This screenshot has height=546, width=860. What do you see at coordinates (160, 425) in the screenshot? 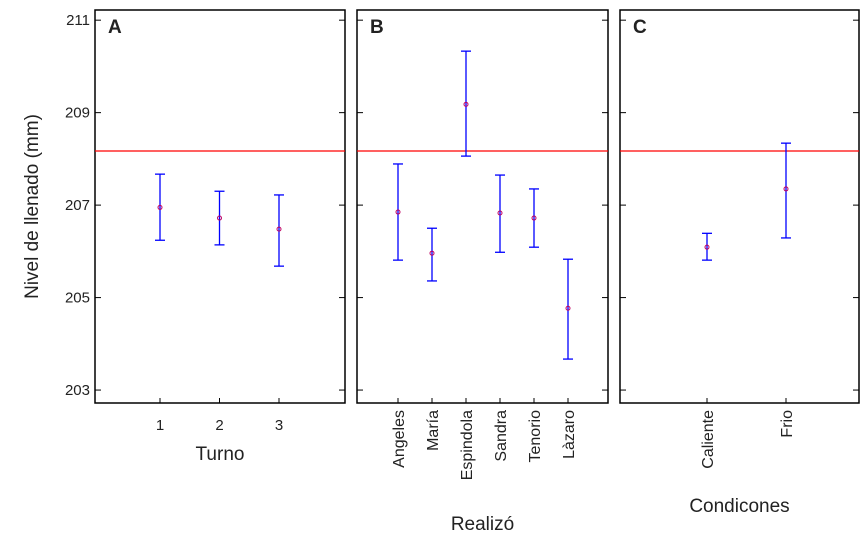
I see `x-tick-label: 1` at bounding box center [160, 425].